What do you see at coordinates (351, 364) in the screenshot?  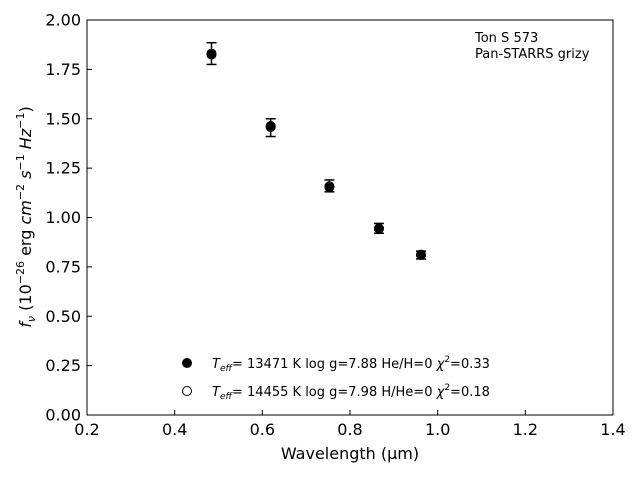 I see `legend-label-1: Teff= 13471 K log g=7.88 He/H=0 χ2=0.33` at bounding box center [351, 364].